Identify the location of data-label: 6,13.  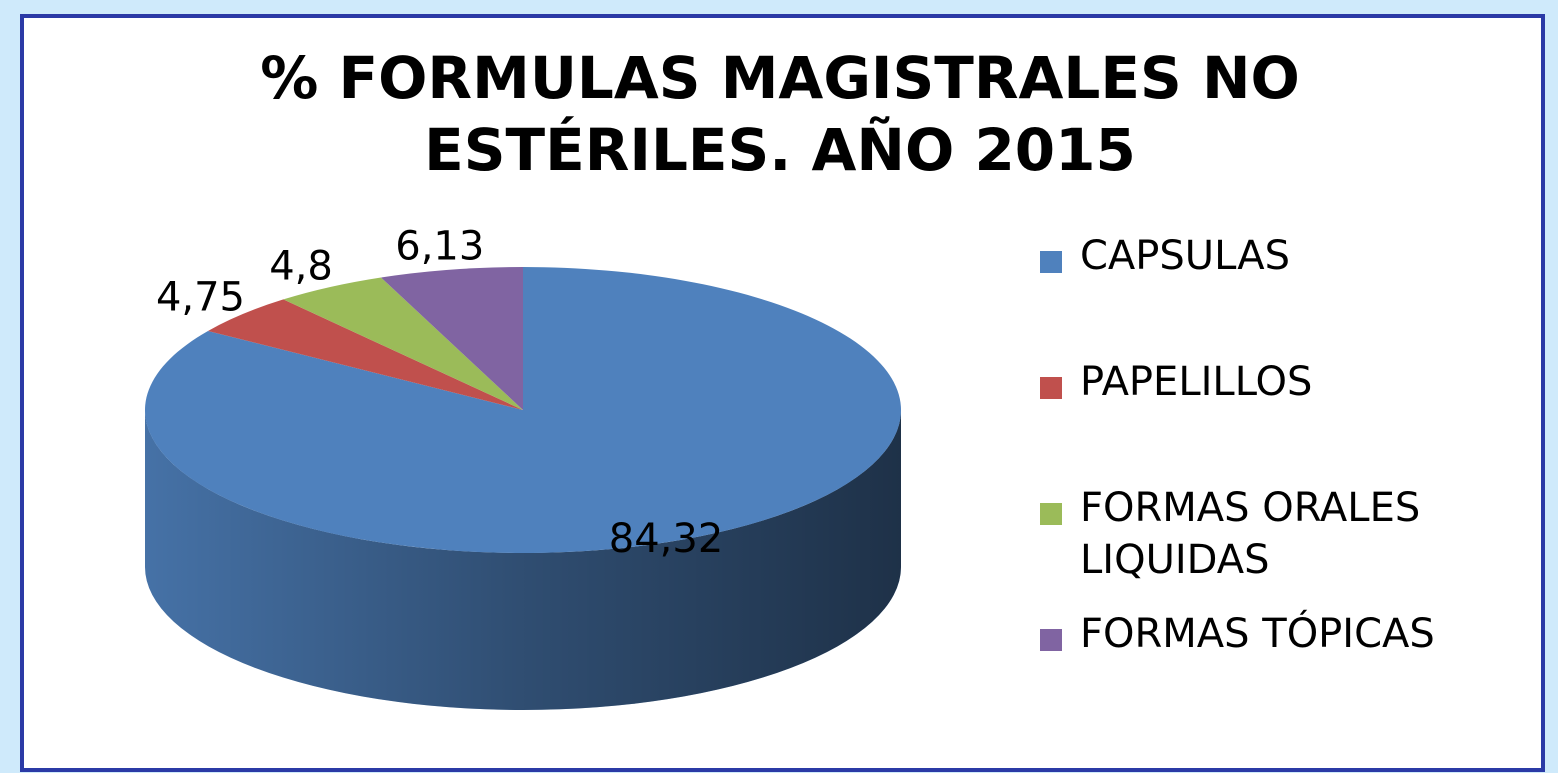
(439, 247).